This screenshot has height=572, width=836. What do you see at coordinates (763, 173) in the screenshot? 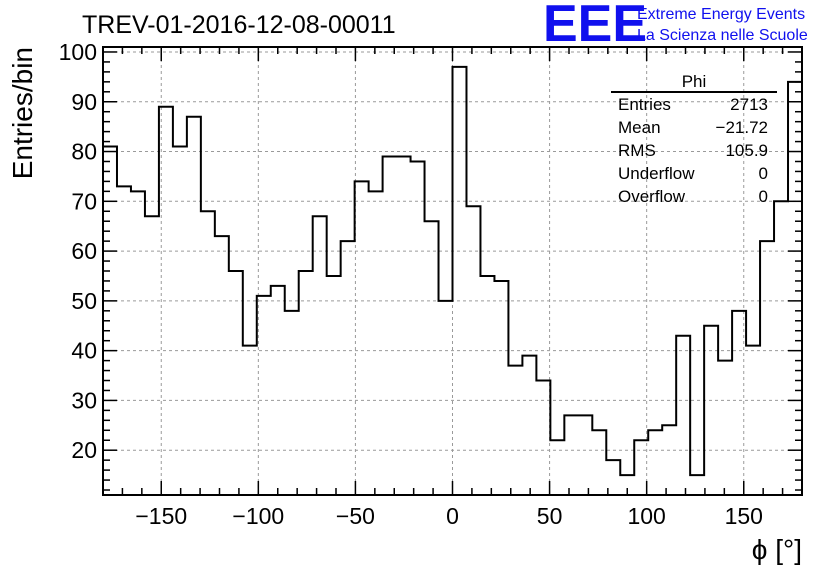
I see `stats-value-underflow: 0` at bounding box center [763, 173].